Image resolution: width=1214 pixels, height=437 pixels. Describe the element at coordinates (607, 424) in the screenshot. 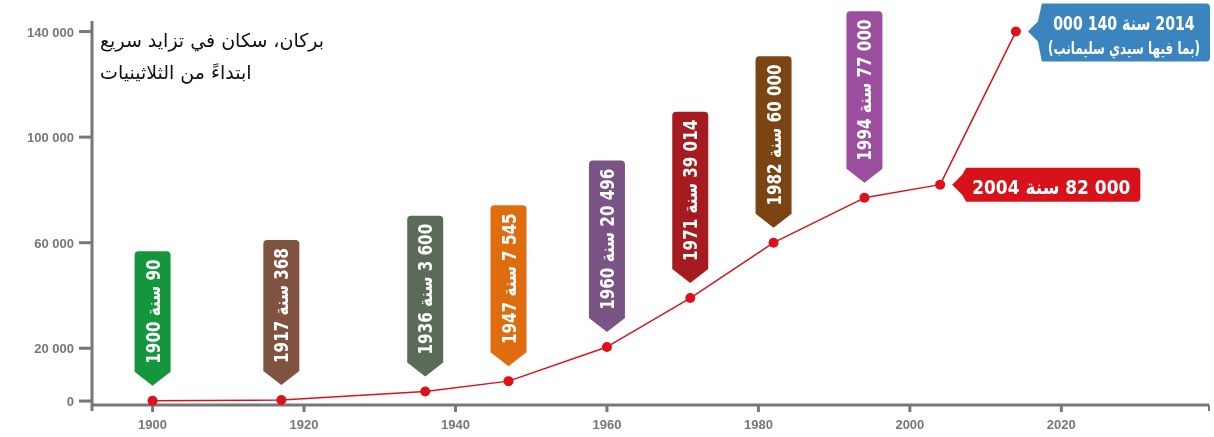

I see `x-tick-label: 1960` at that location.